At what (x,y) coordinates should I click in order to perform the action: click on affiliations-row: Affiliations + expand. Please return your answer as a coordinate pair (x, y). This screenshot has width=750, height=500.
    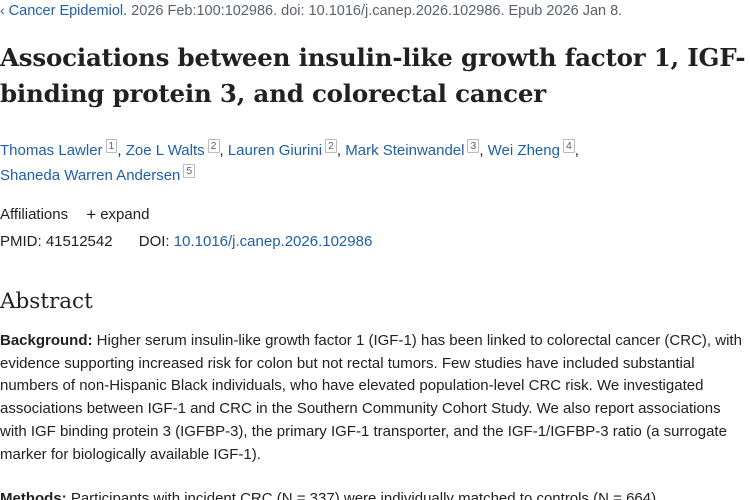
    Looking at the image, I should click on (74, 215).